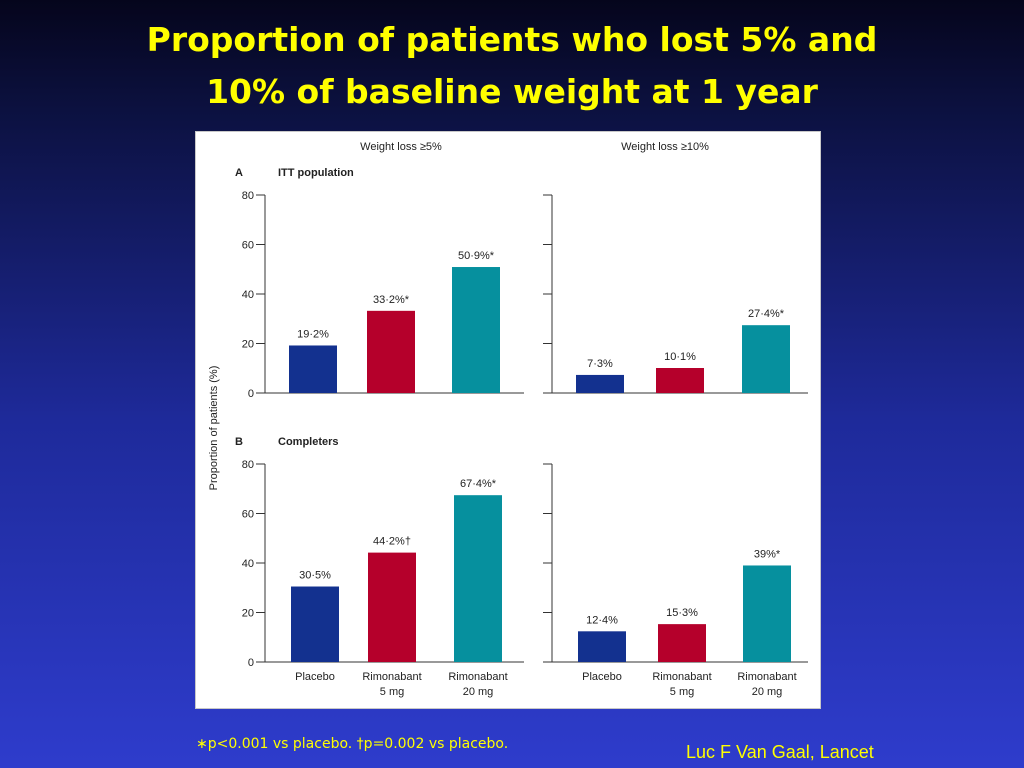 This screenshot has height=768, width=1024. What do you see at coordinates (476, 256) in the screenshot?
I see `bar-value-label: 50·9%*` at bounding box center [476, 256].